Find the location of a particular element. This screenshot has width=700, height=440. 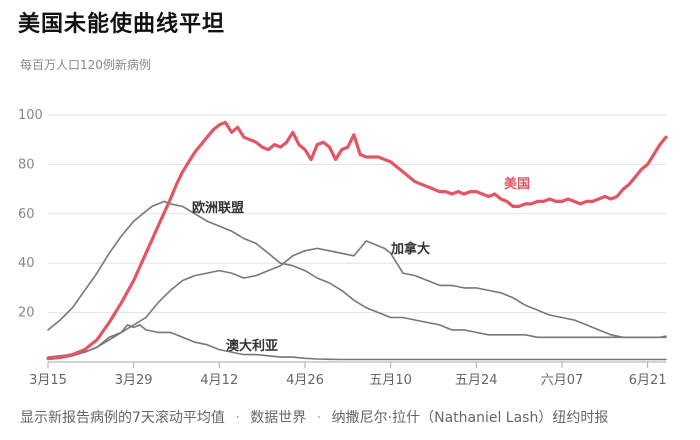

footer-credit: 纳撒尼尔·拉什（Nathaniel Lash）纽约时报 is located at coordinates (470, 418).